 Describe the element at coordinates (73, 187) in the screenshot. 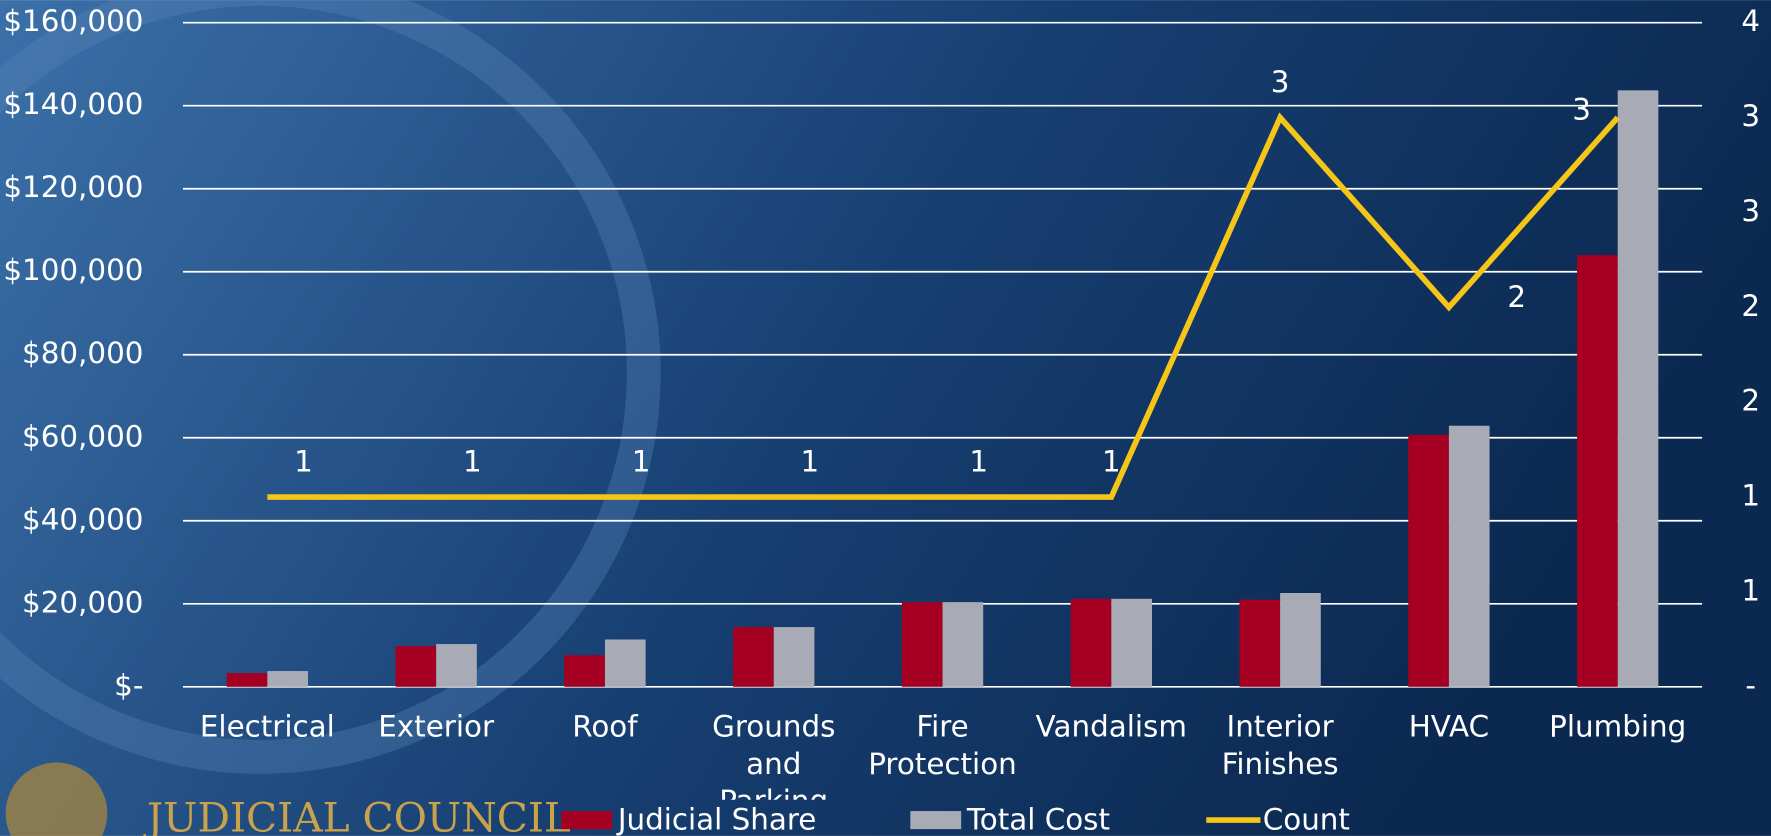

I see `y-tick-label: $120,000` at that location.